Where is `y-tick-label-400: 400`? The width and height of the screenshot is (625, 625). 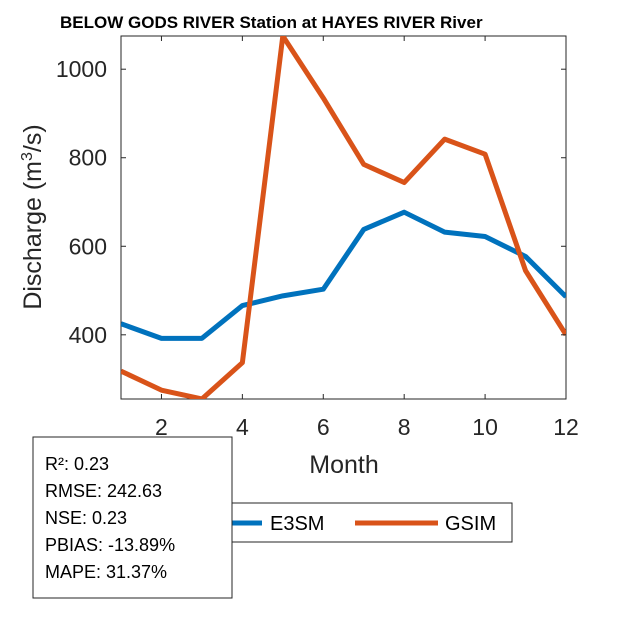
y-tick-label-400: 400 is located at coordinates (88, 335).